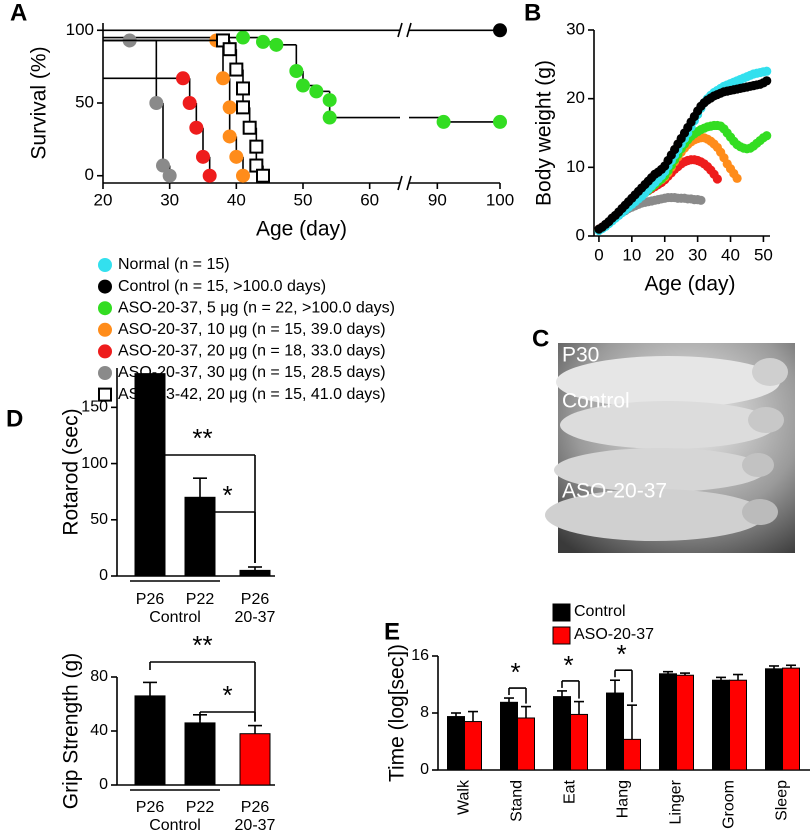 The width and height of the screenshot is (810, 836). Describe the element at coordinates (222, 286) in the screenshot. I see `legend-label: Control (n = 15, >100.0 days)` at that location.